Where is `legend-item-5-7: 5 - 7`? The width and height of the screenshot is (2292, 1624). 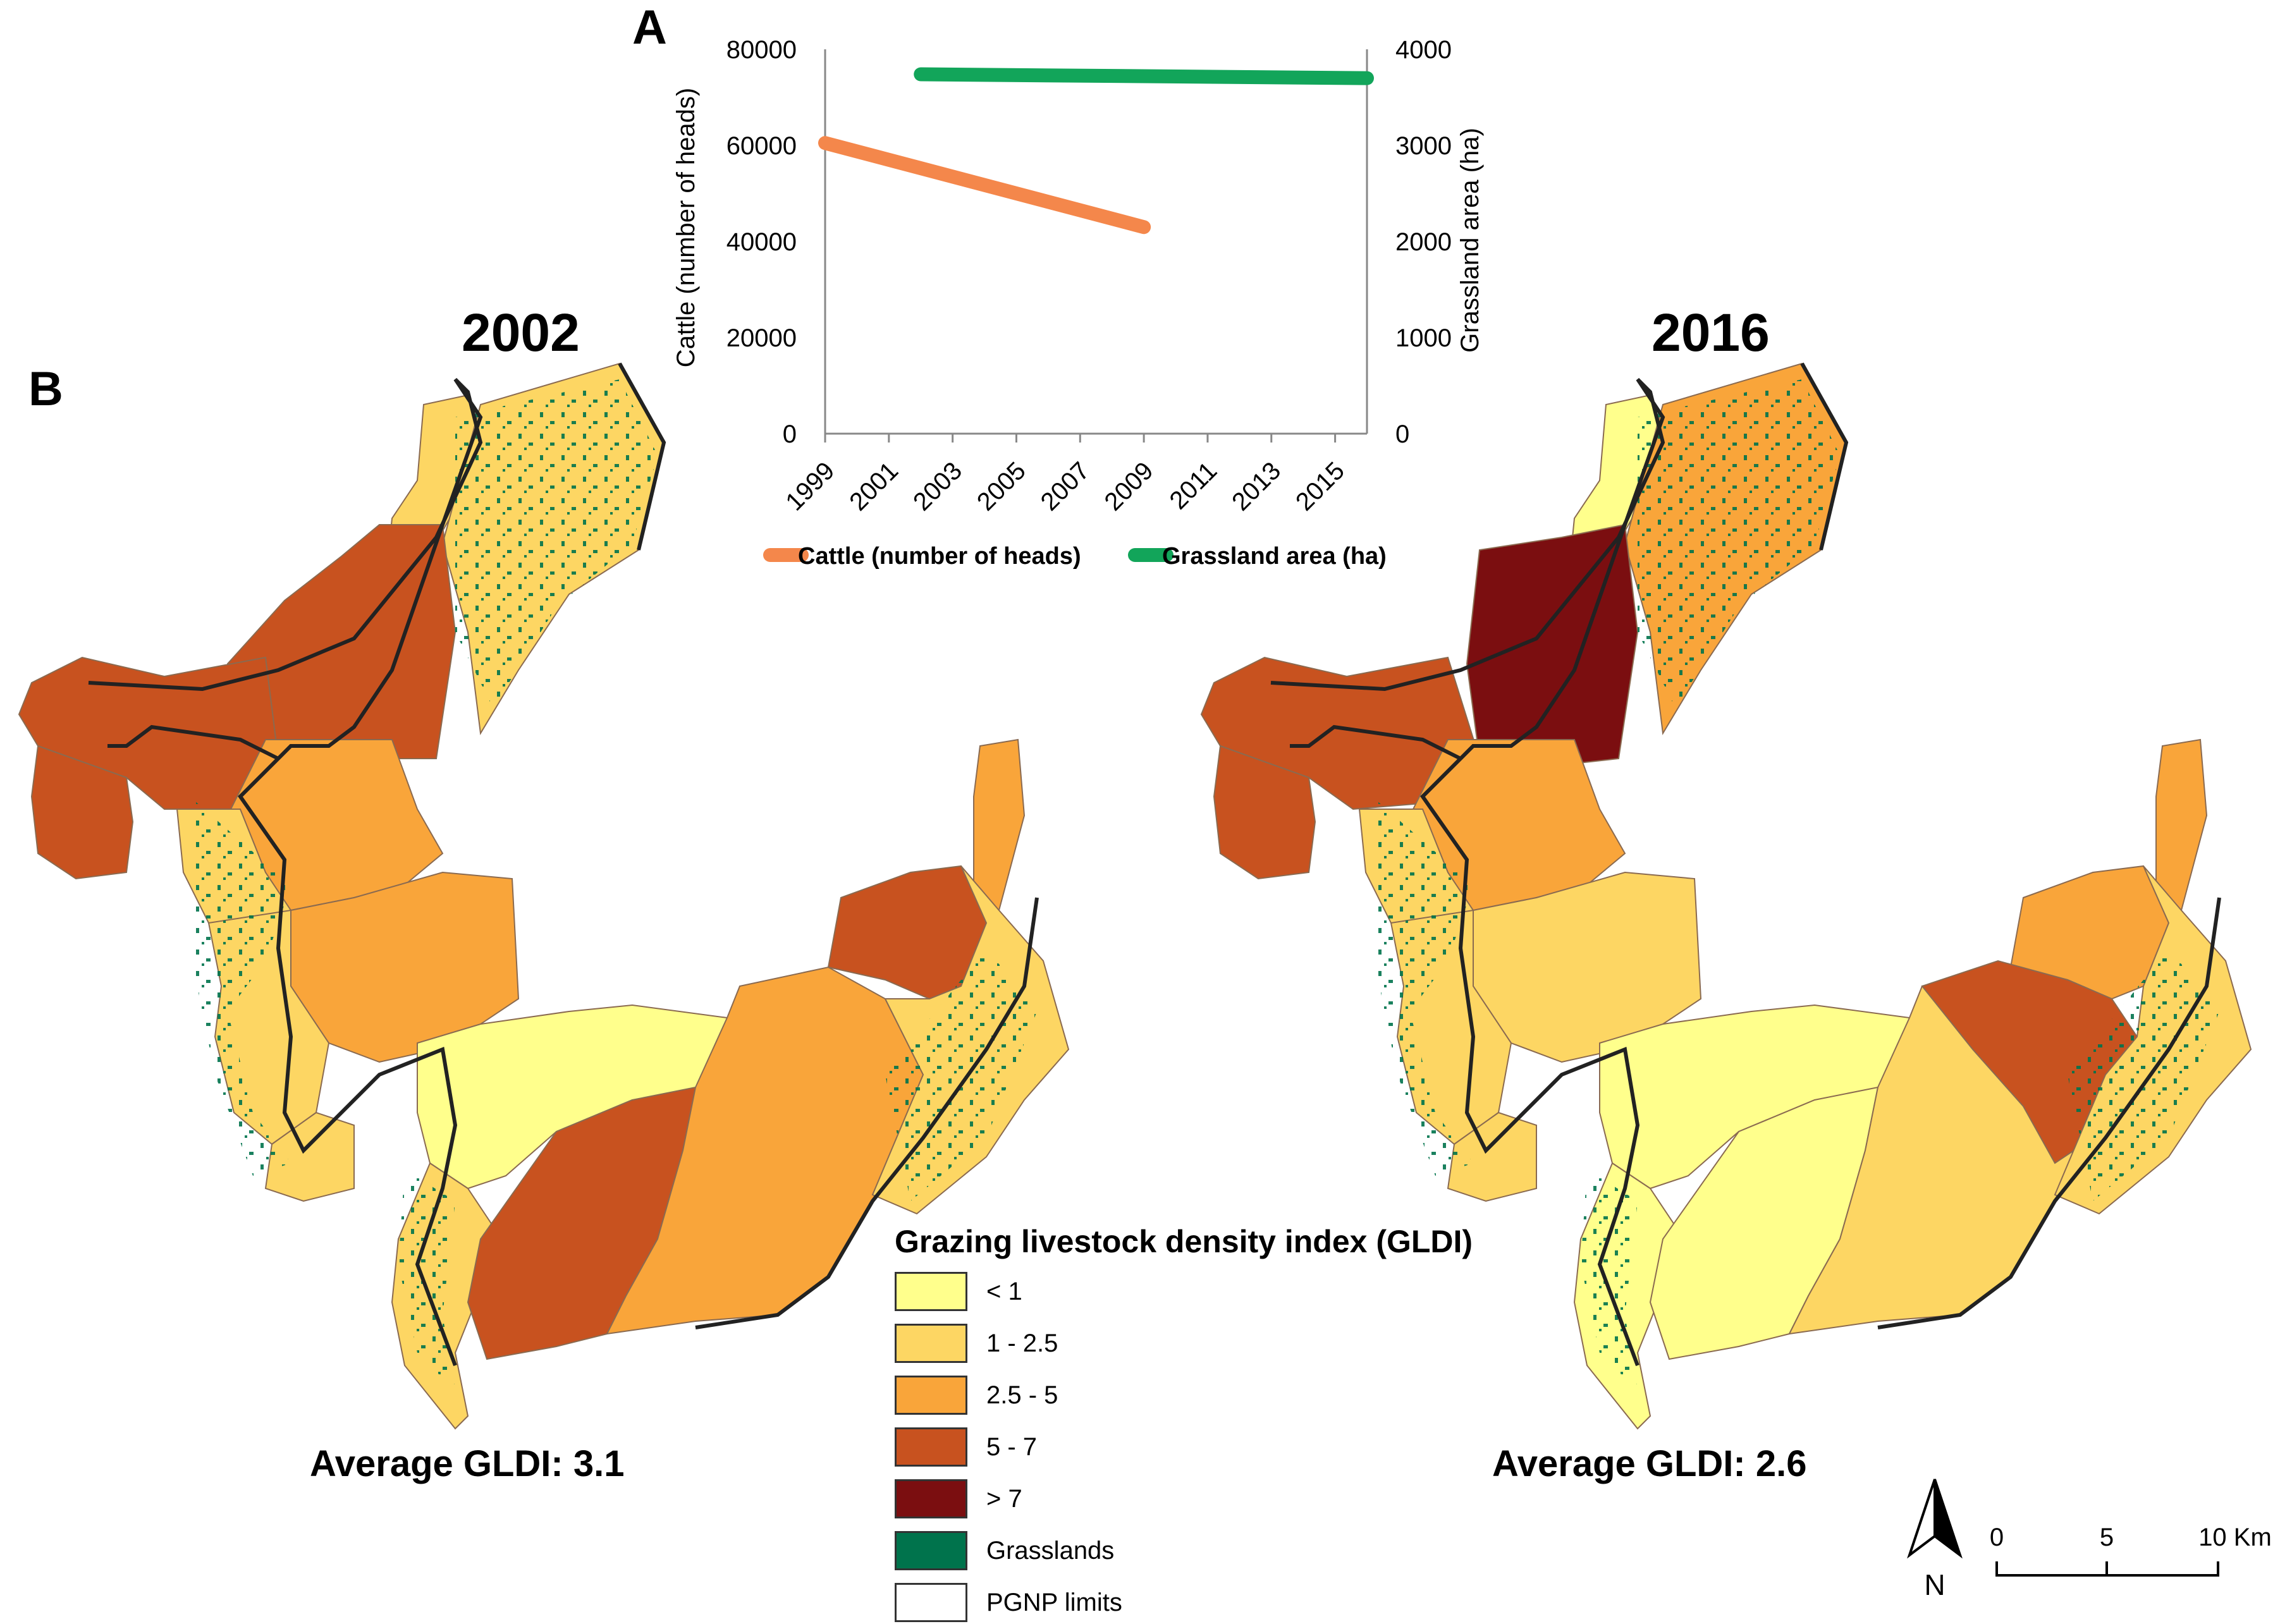
legend-item-5-7: 5 - 7 is located at coordinates (1184, 1447).